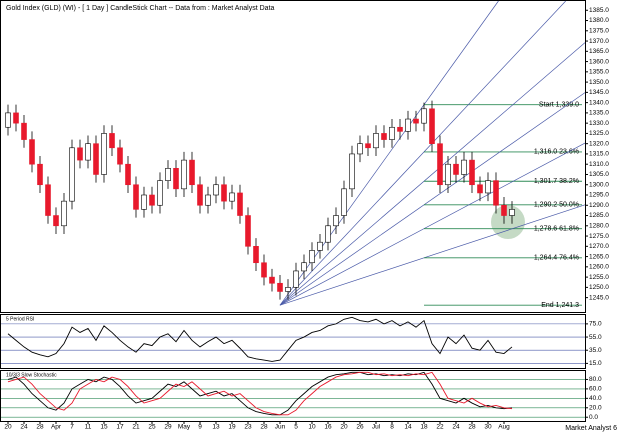  Describe the element at coordinates (184, 427) in the screenshot. I see `x-tick-label: May` at that location.